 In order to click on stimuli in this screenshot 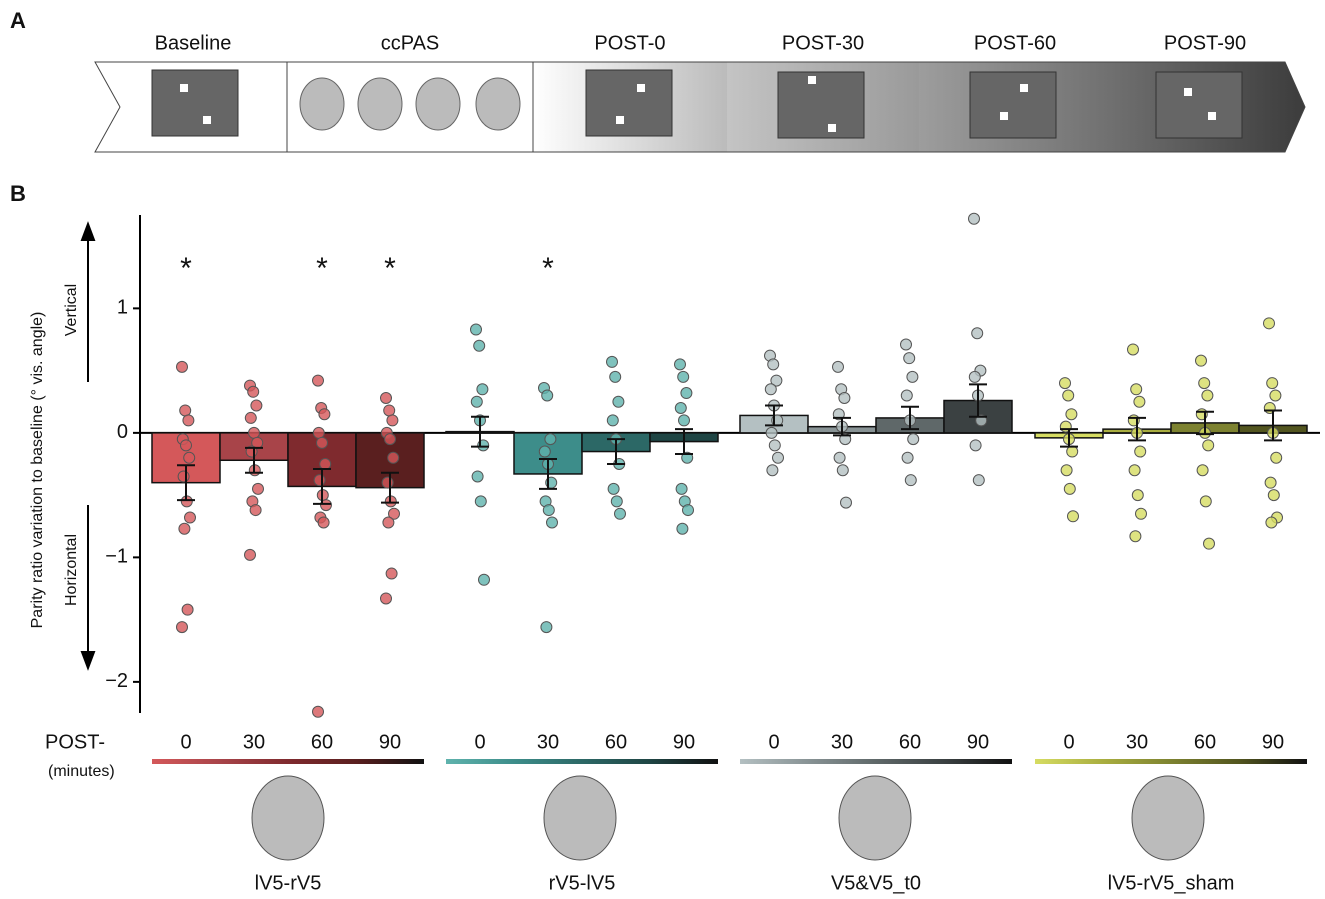, I will do `click(698, 104)`.